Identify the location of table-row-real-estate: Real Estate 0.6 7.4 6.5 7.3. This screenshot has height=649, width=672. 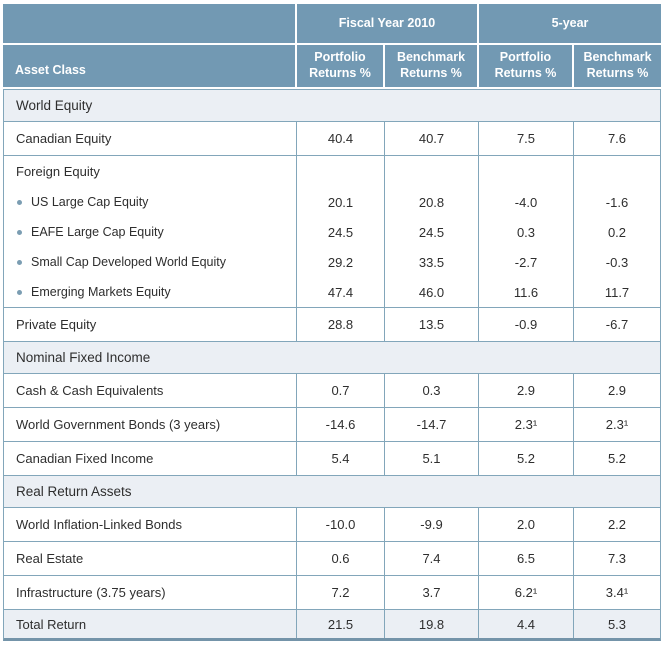
(332, 558).